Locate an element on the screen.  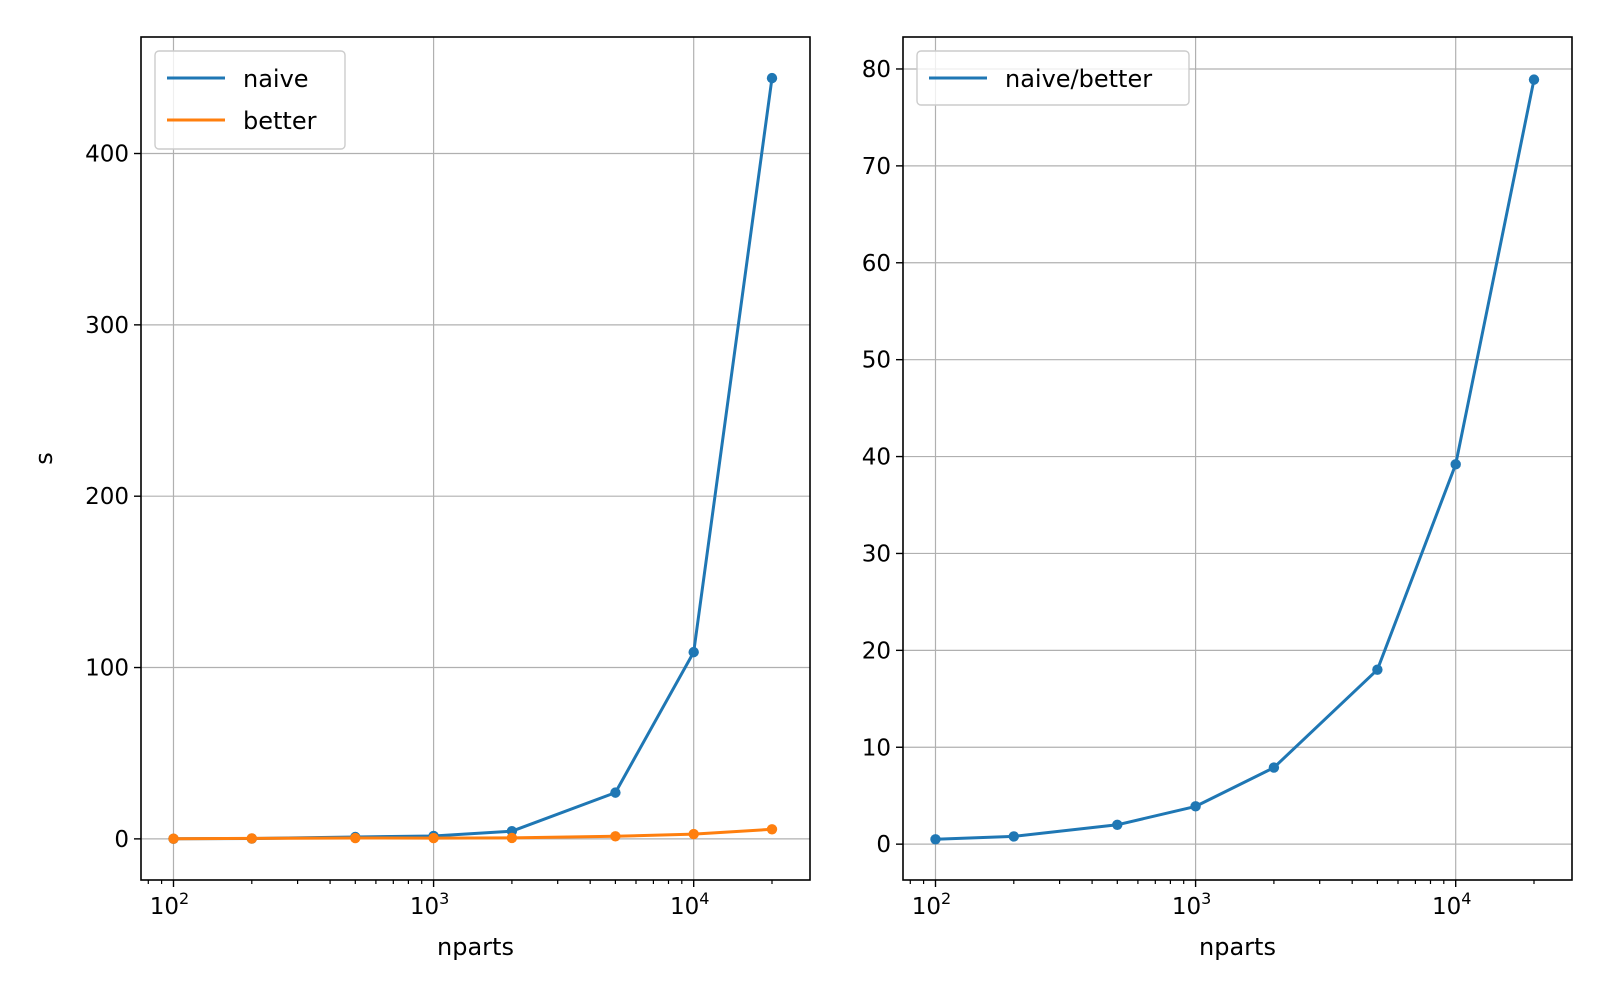
y-axis-ticks: 0 10 20 30 40 50 60 70 80 is located at coordinates (882, 457).